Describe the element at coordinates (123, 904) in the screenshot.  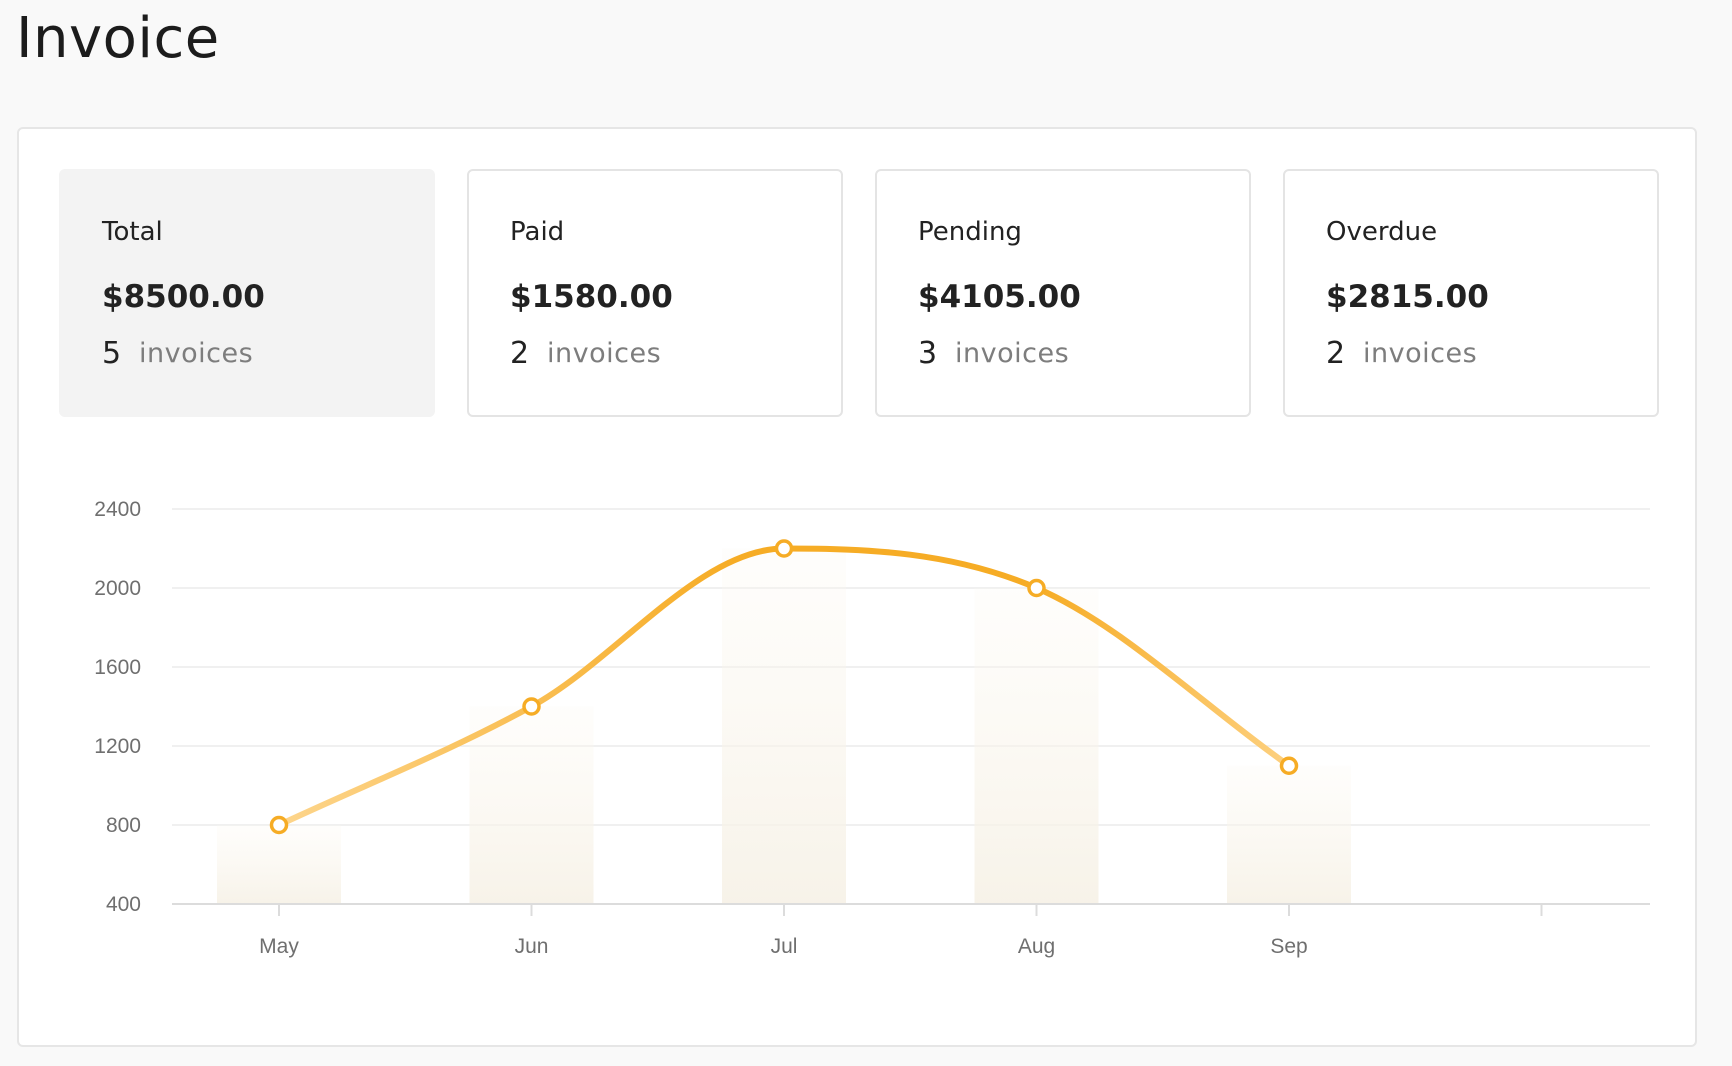
I see `y-tick-label: 400` at that location.